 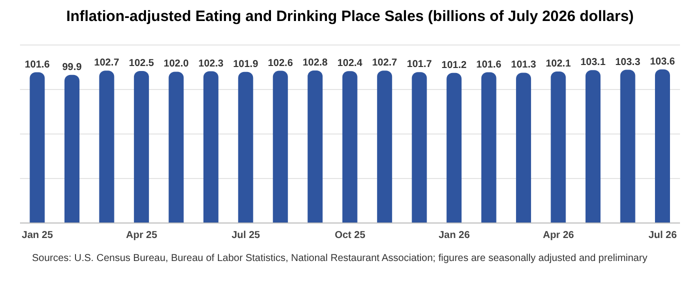 I want to click on data-label: 102.8, so click(x=315, y=63).